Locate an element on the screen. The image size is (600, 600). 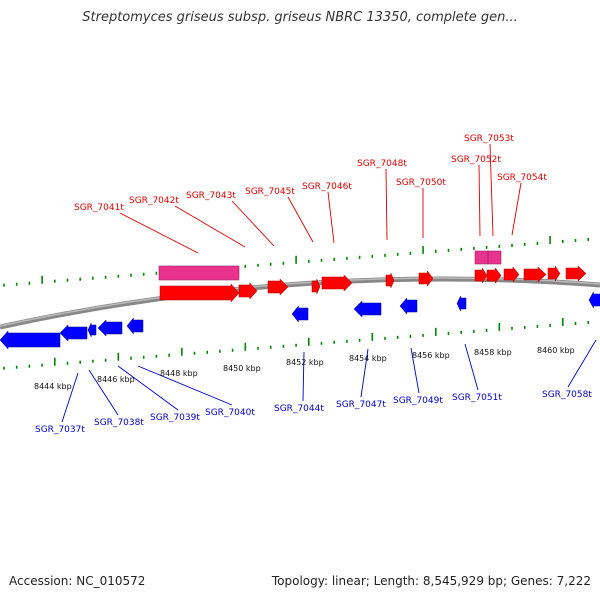
inner-tick-ring is located at coordinates (296, 343).